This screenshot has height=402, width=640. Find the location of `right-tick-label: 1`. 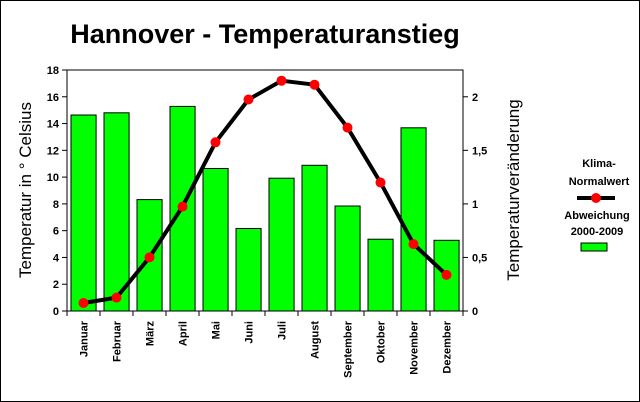

right-tick-label: 1 is located at coordinates (475, 205).